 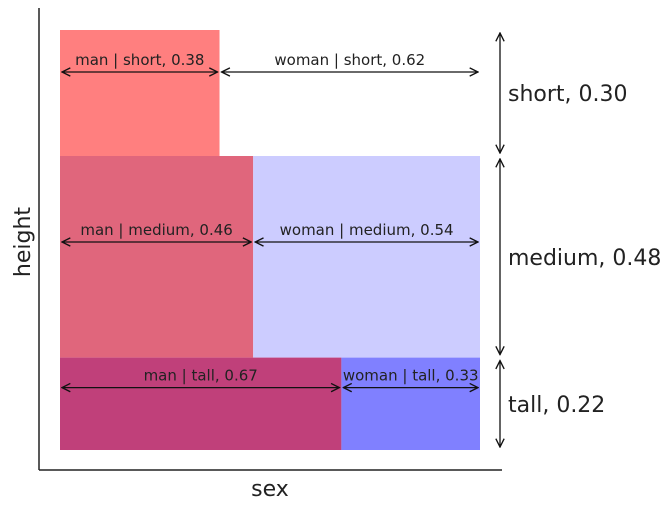 What do you see at coordinates (157, 257) in the screenshot?
I see `tile-man-medium` at bounding box center [157, 257].